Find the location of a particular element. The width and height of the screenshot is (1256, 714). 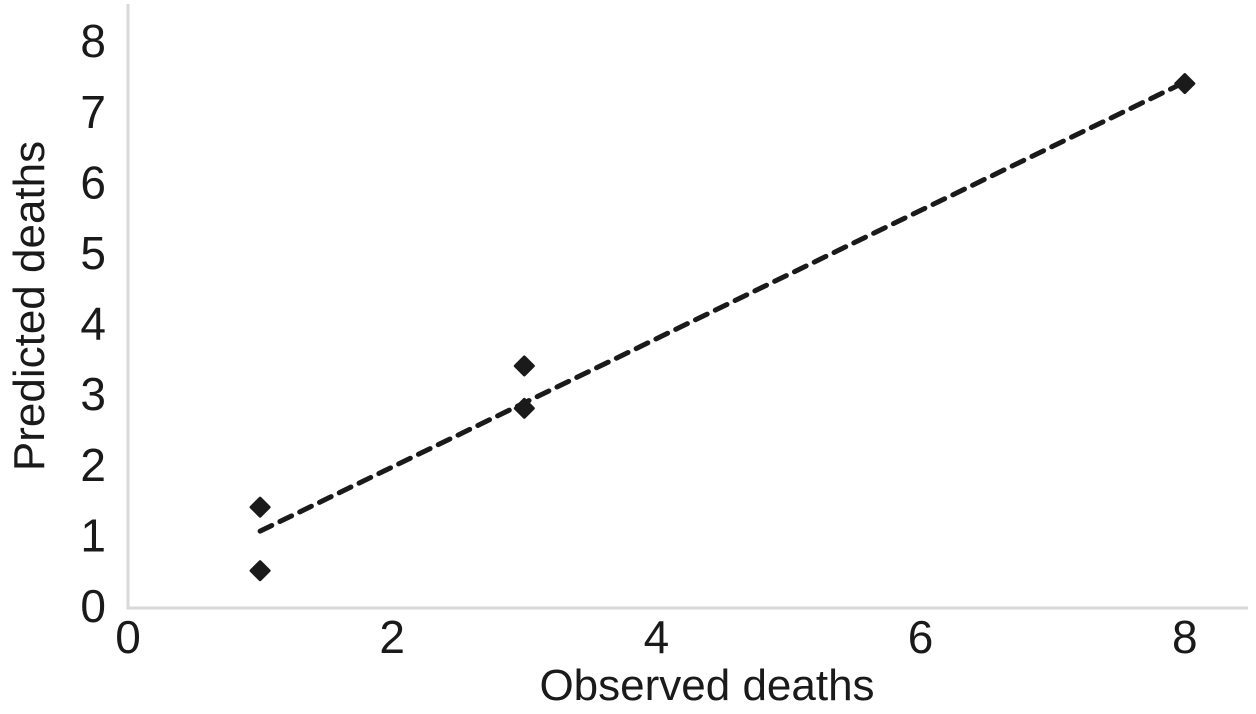

y-tick-labels: 0 1 2 3 4 5 6 7 8 is located at coordinates (93, 323).